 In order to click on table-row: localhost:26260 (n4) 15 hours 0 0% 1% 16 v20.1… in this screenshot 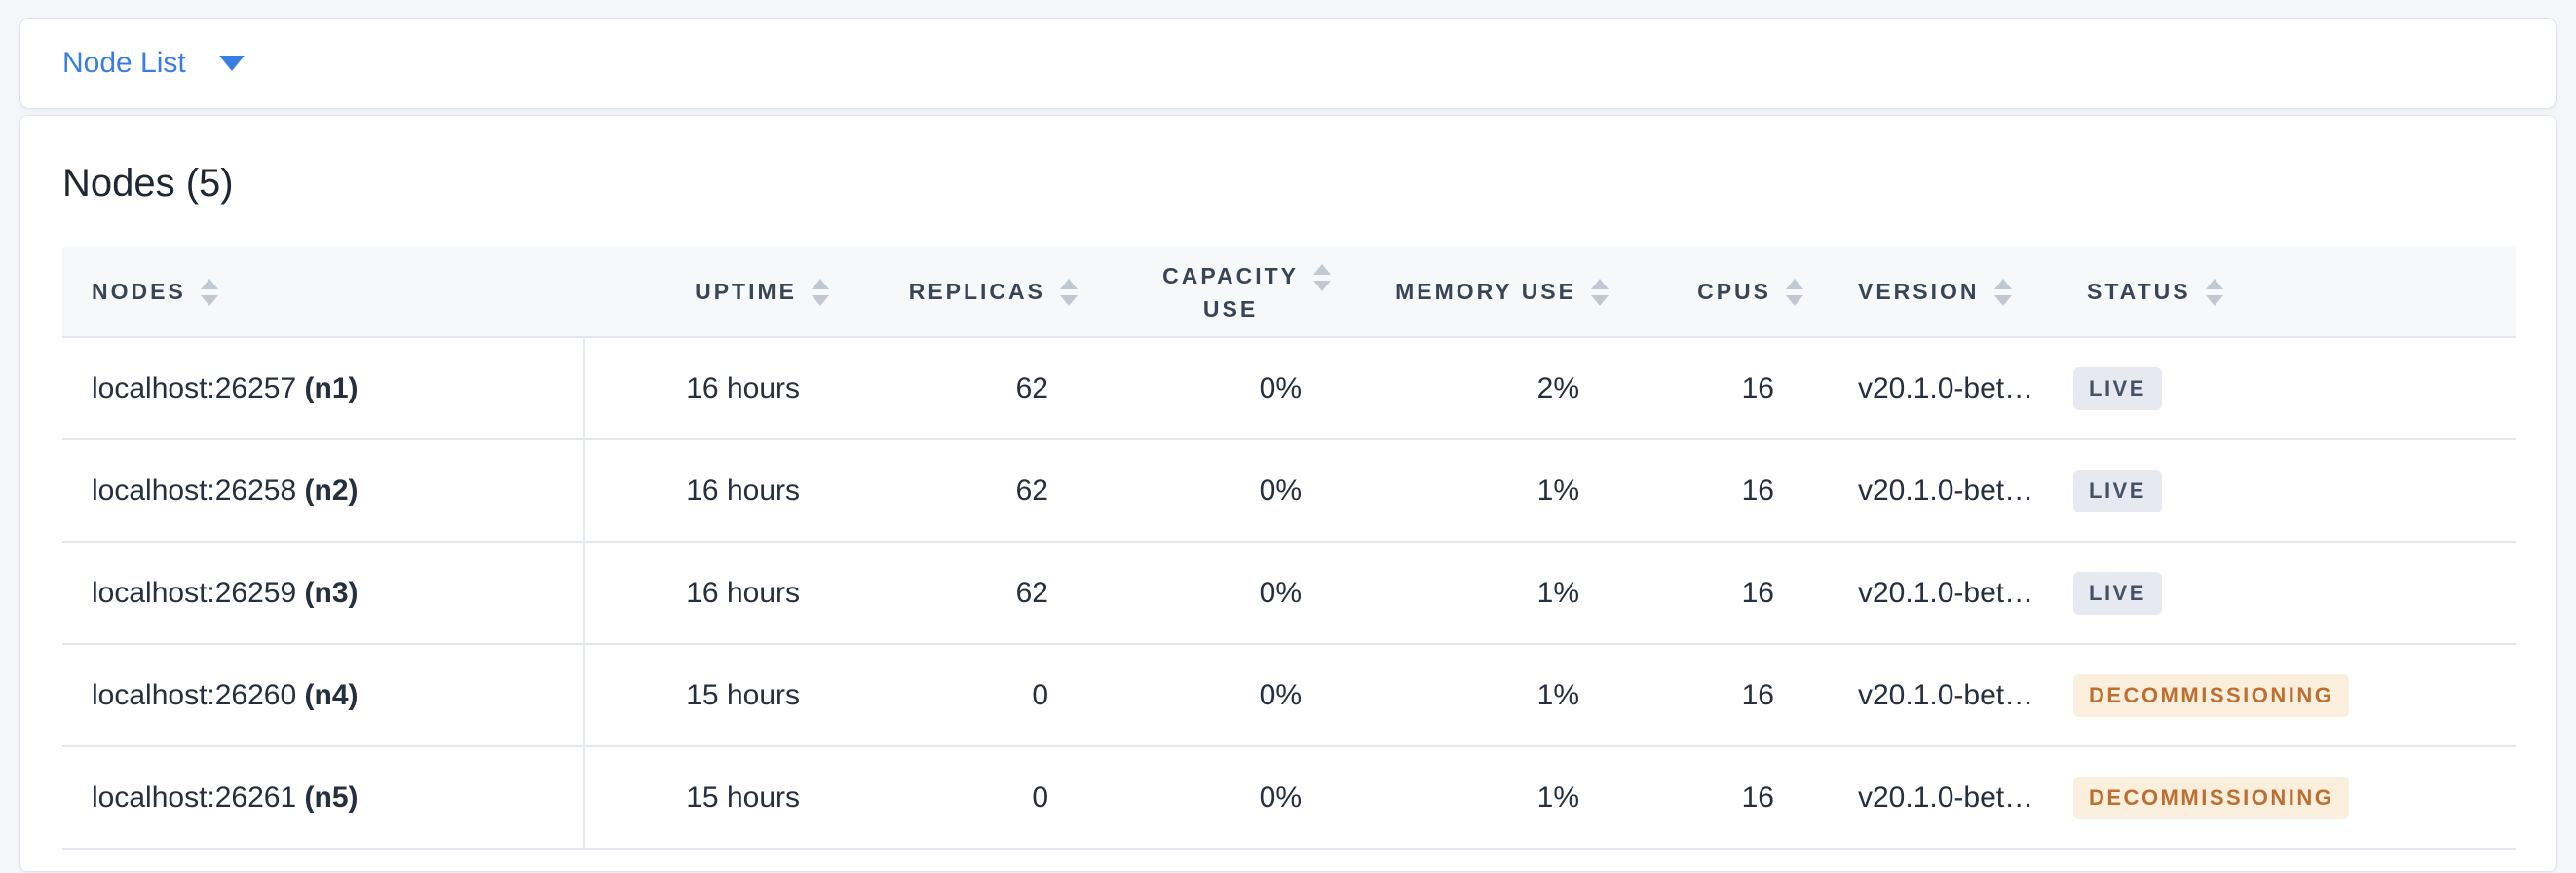, I will do `click(1289, 695)`.